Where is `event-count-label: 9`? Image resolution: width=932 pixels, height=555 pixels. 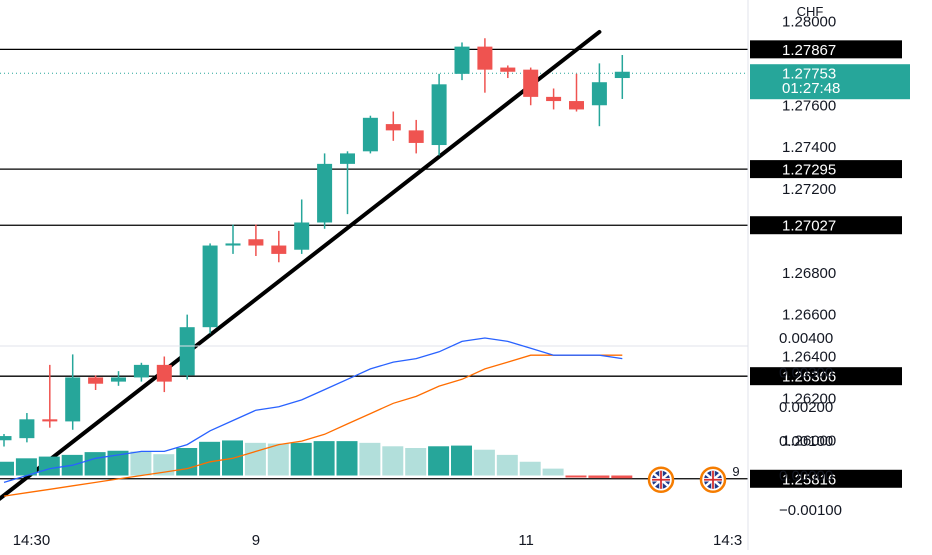
event-count-label: 9 is located at coordinates (735, 471).